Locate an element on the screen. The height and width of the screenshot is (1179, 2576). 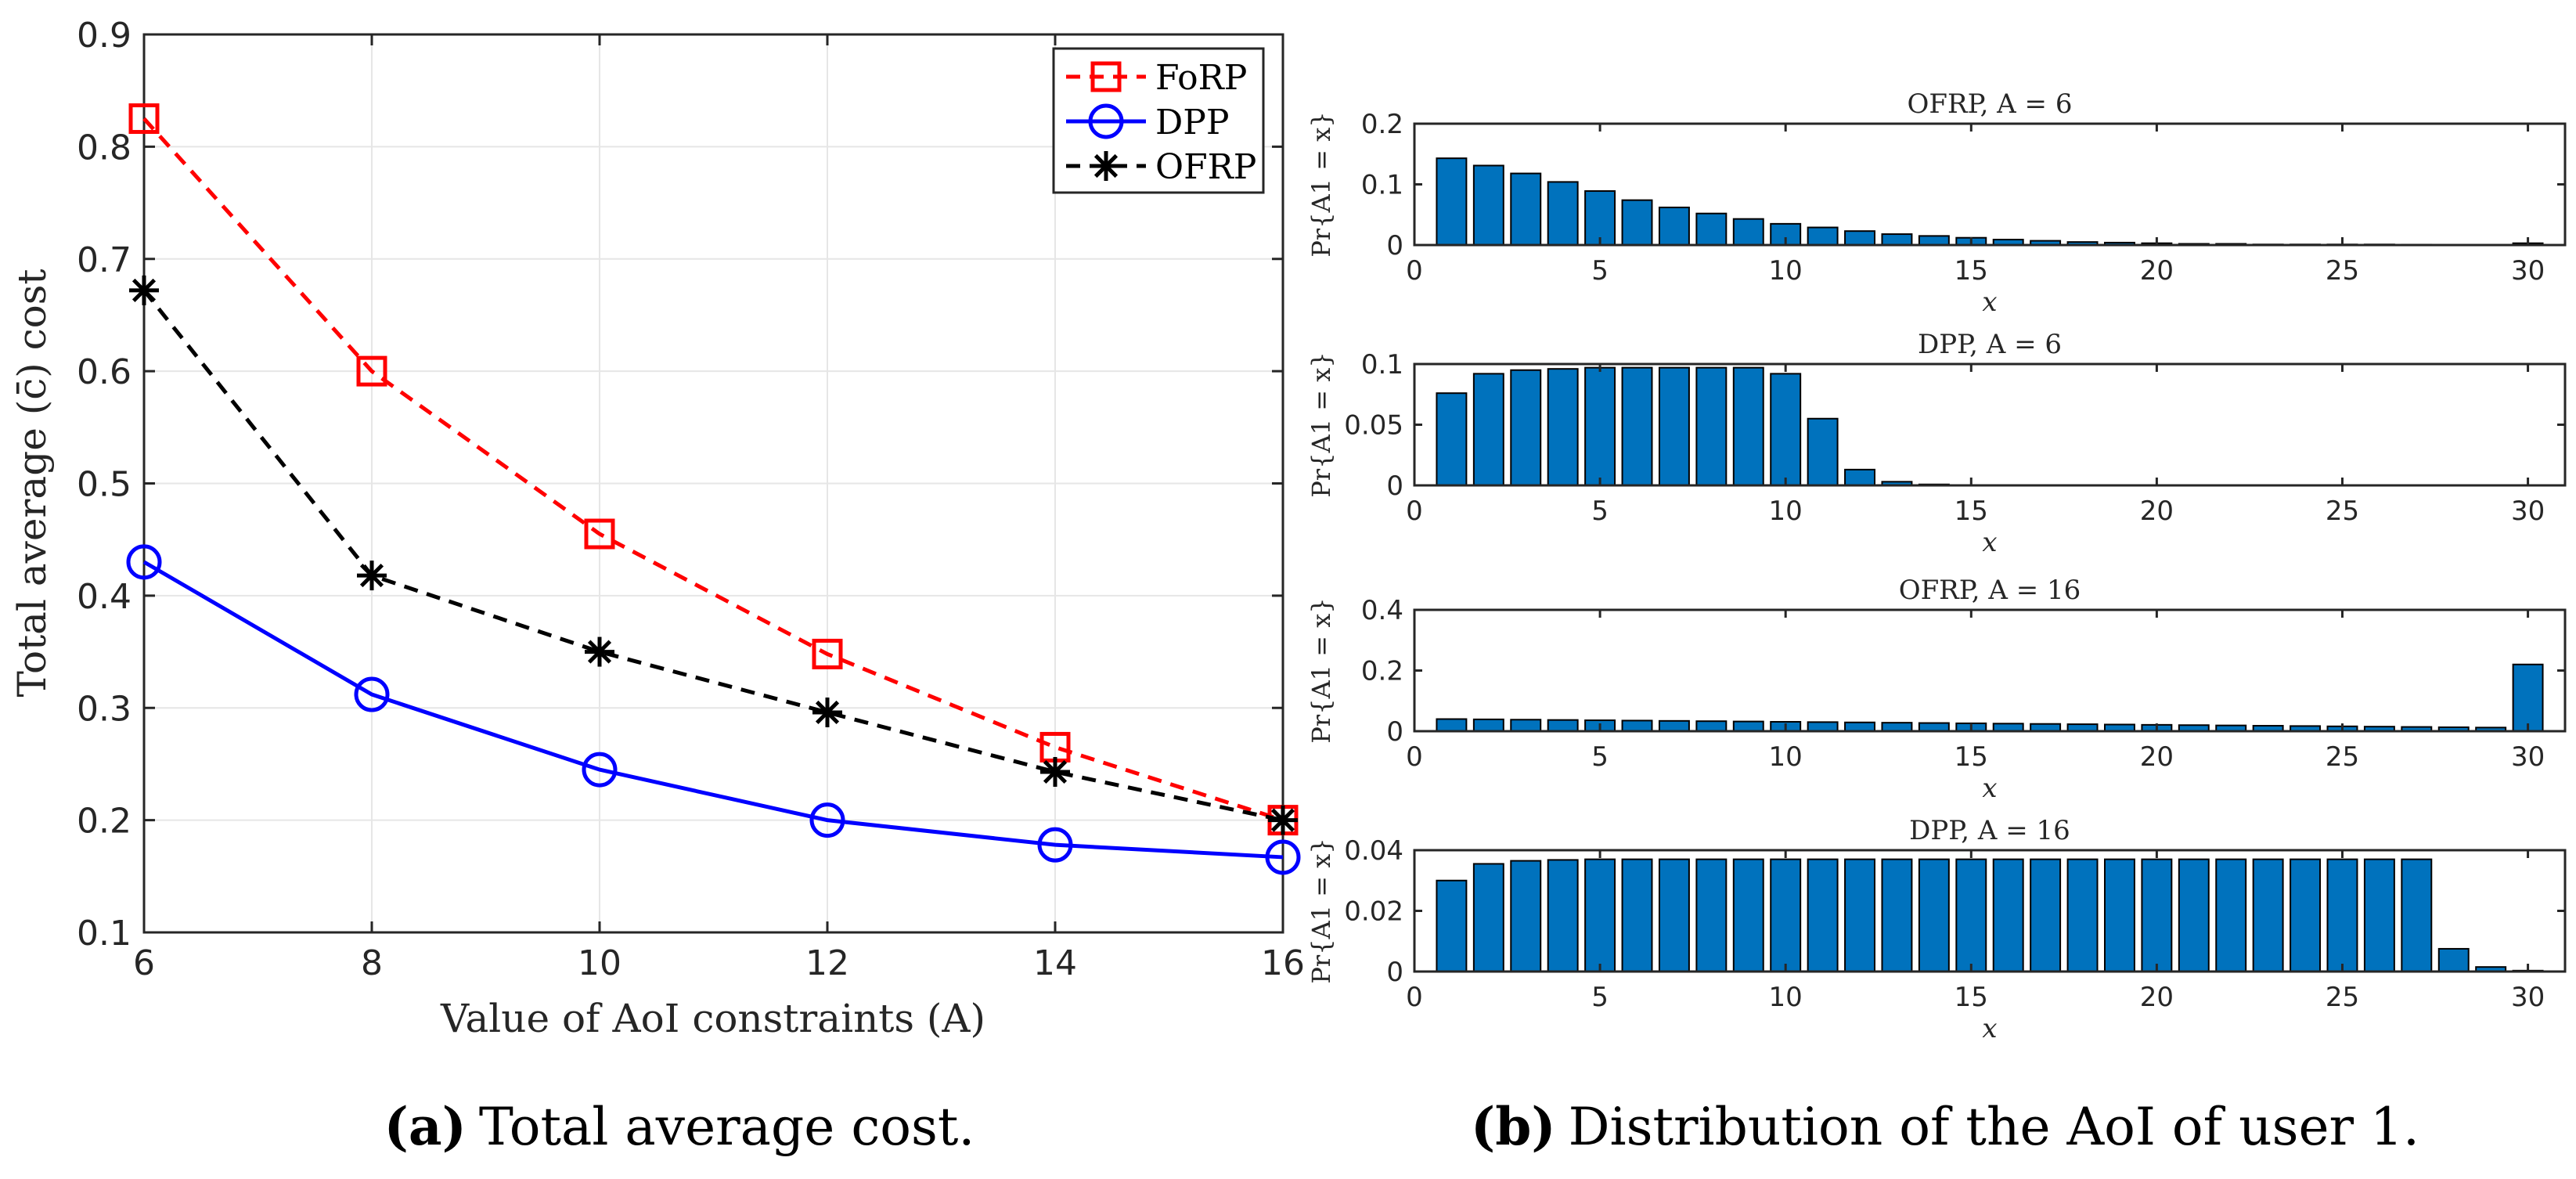
legend-marker-dpp is located at coordinates (1106, 121).